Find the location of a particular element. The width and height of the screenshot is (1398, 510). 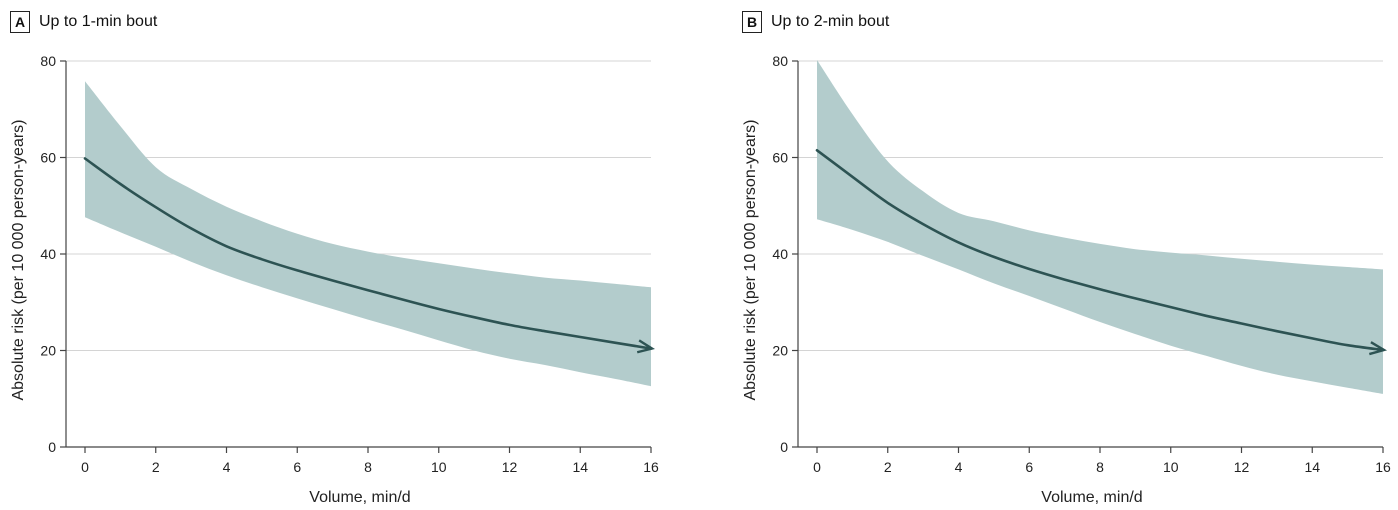

panel-b-x-tick-label-0: 0 is located at coordinates (817, 467).